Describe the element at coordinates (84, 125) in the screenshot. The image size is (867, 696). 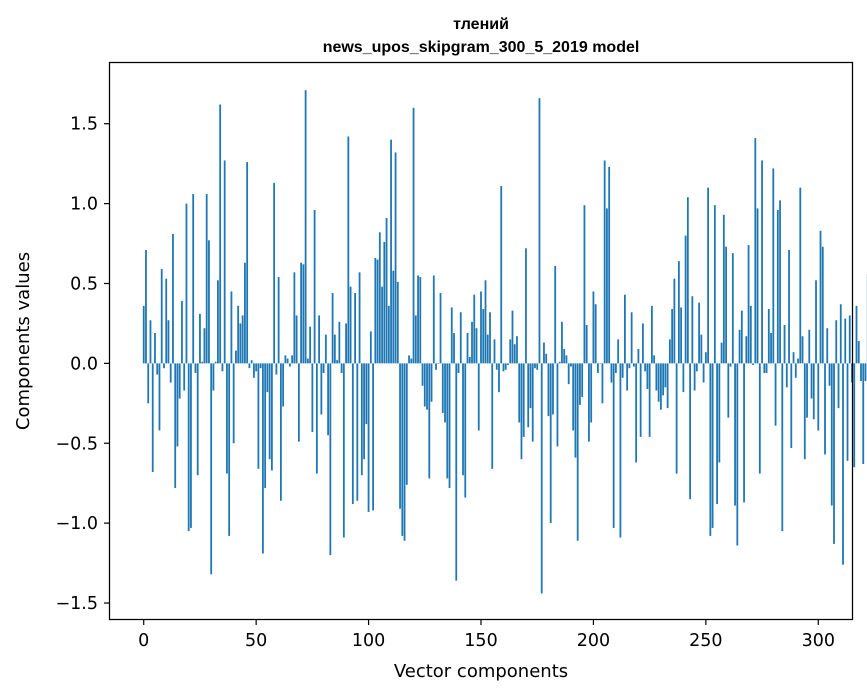
I see `y-tick-label: 1.5` at that location.